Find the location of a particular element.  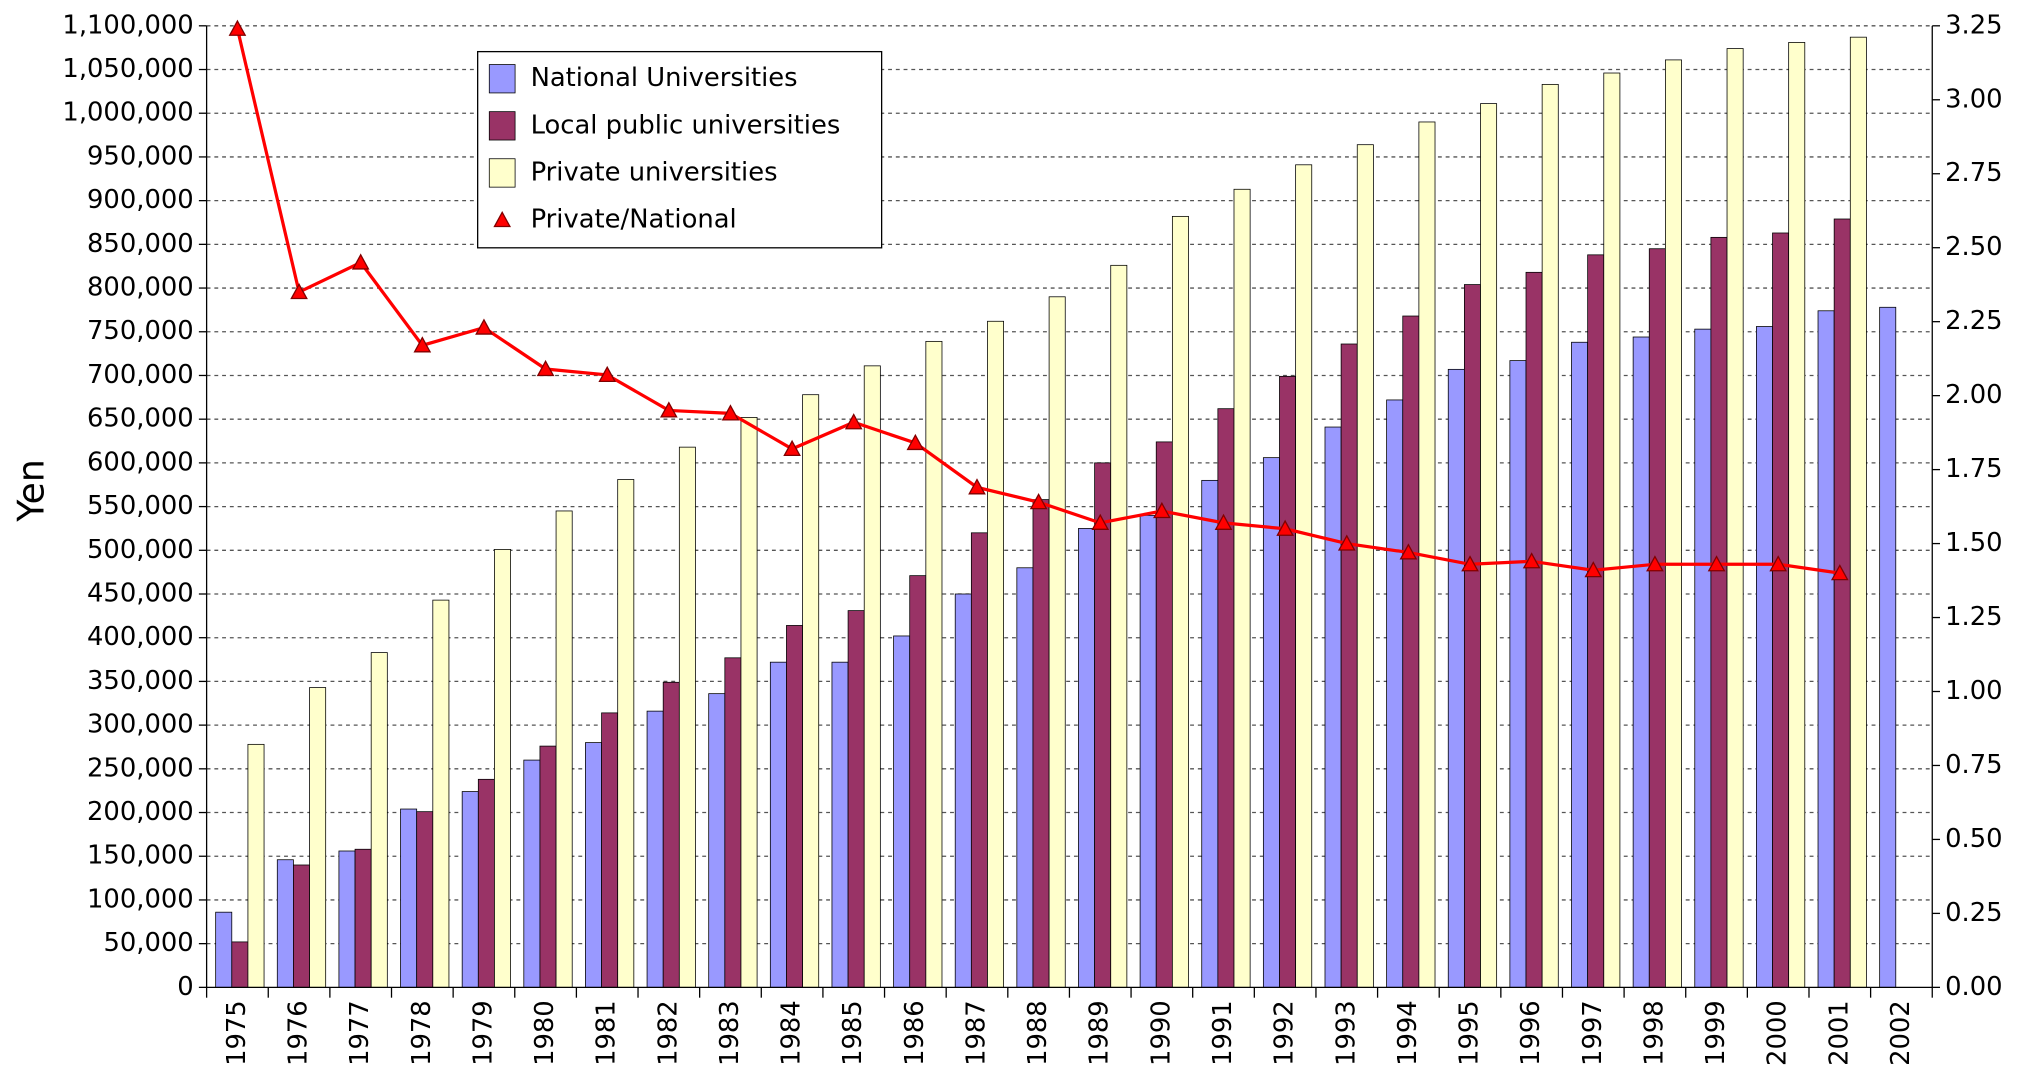

legend-label: Local public universities is located at coordinates (686, 125).